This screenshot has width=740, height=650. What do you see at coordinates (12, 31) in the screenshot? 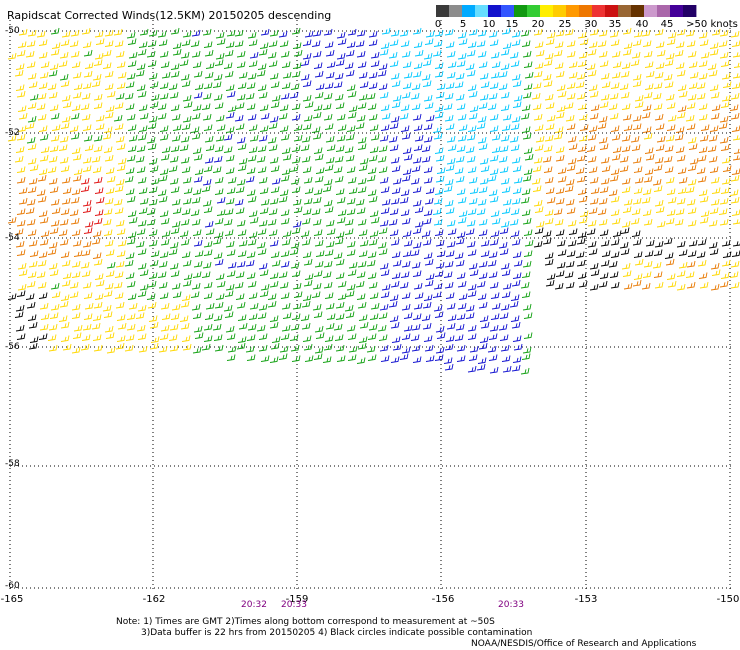
I see `lat-label-50s: -50` at bounding box center [12, 31].